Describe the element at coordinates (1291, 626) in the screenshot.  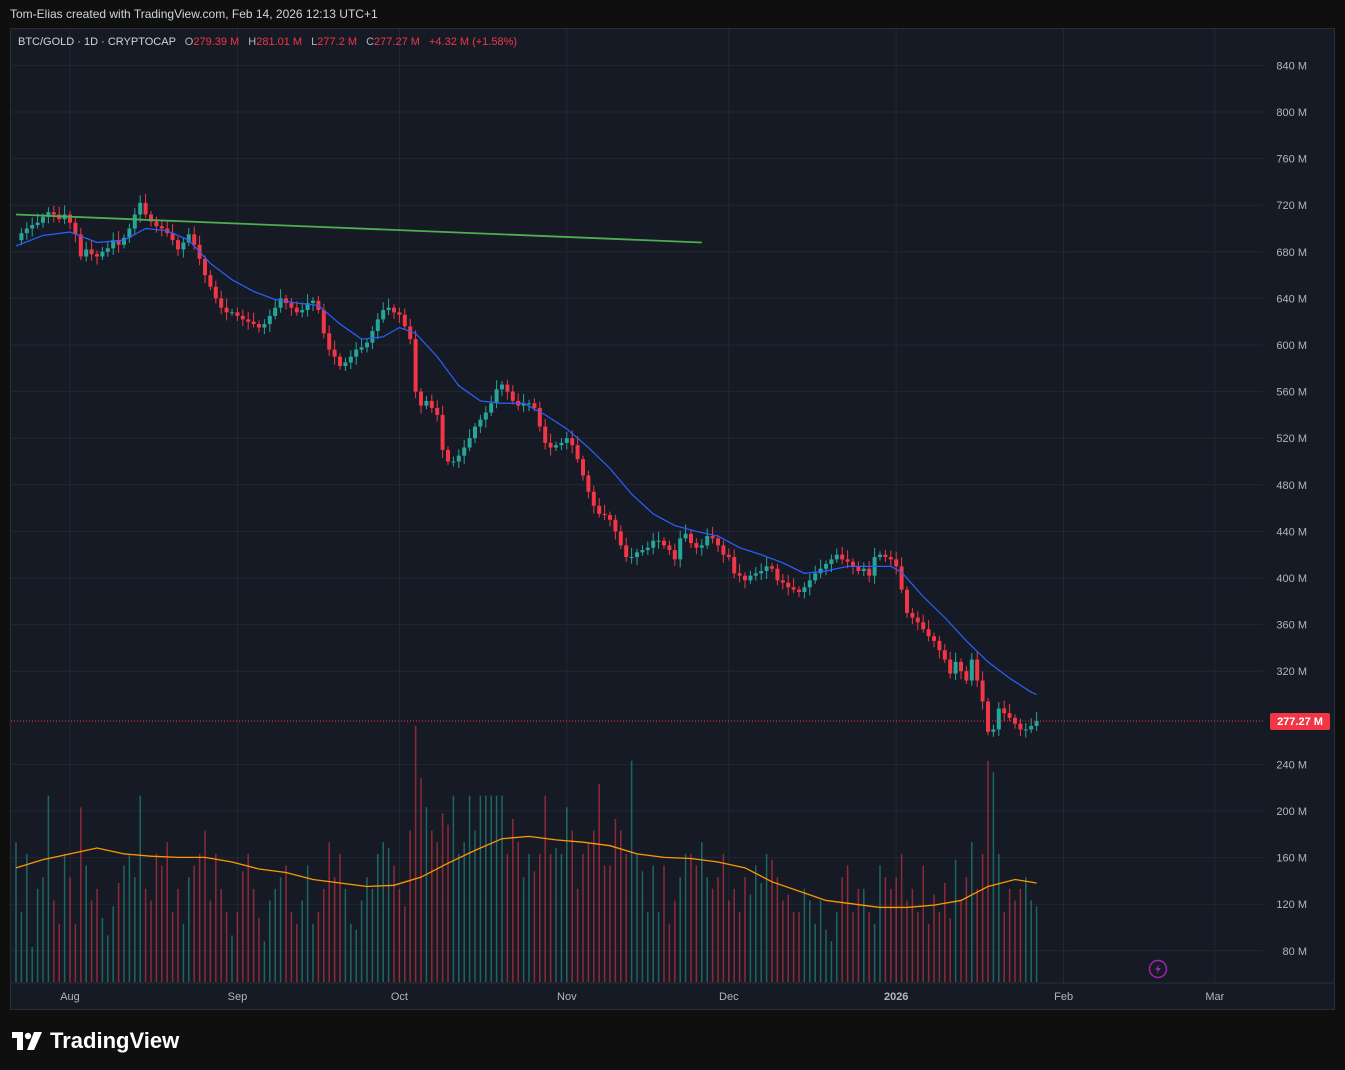
I see `y-tick-label: 360 M` at that location.